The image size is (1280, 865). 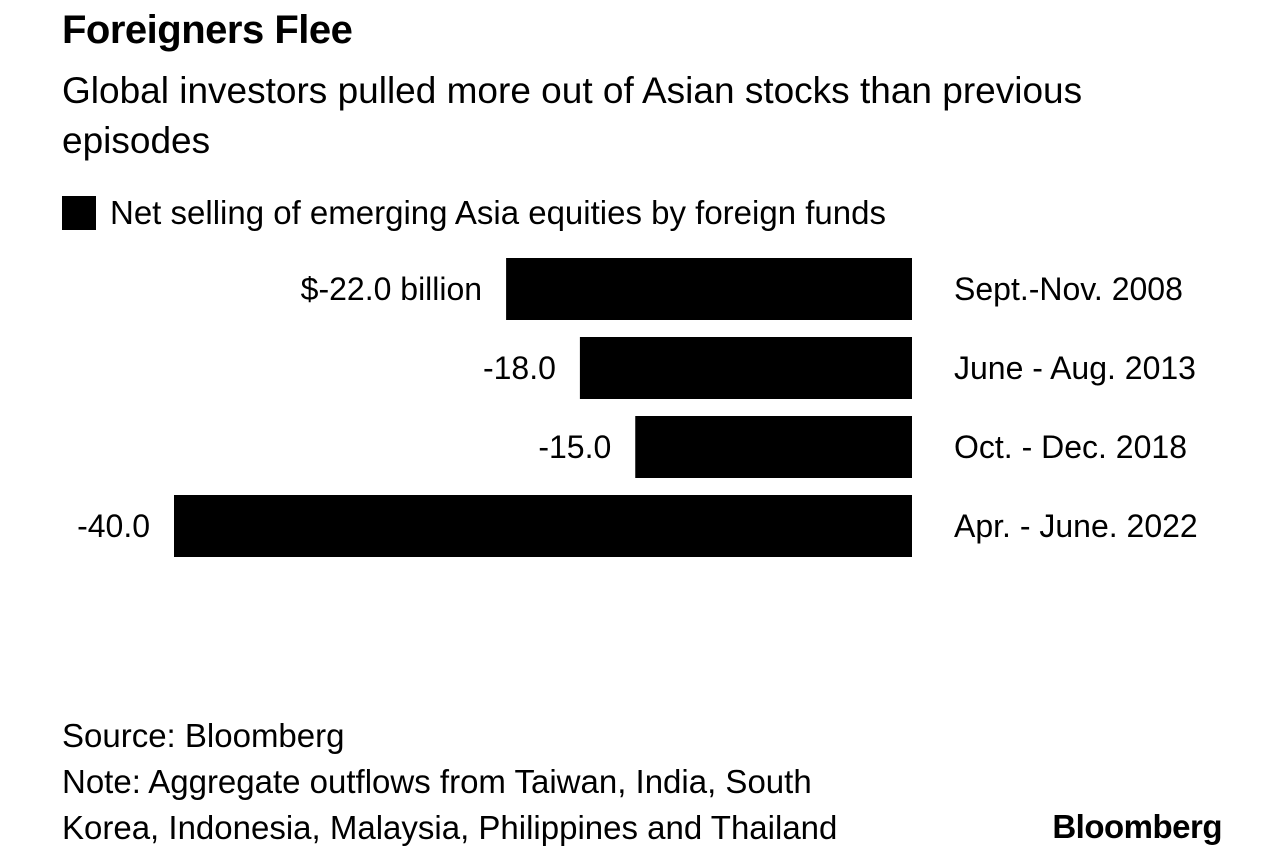 What do you see at coordinates (574, 447) in the screenshot?
I see `bar-value-label: -15.0` at bounding box center [574, 447].